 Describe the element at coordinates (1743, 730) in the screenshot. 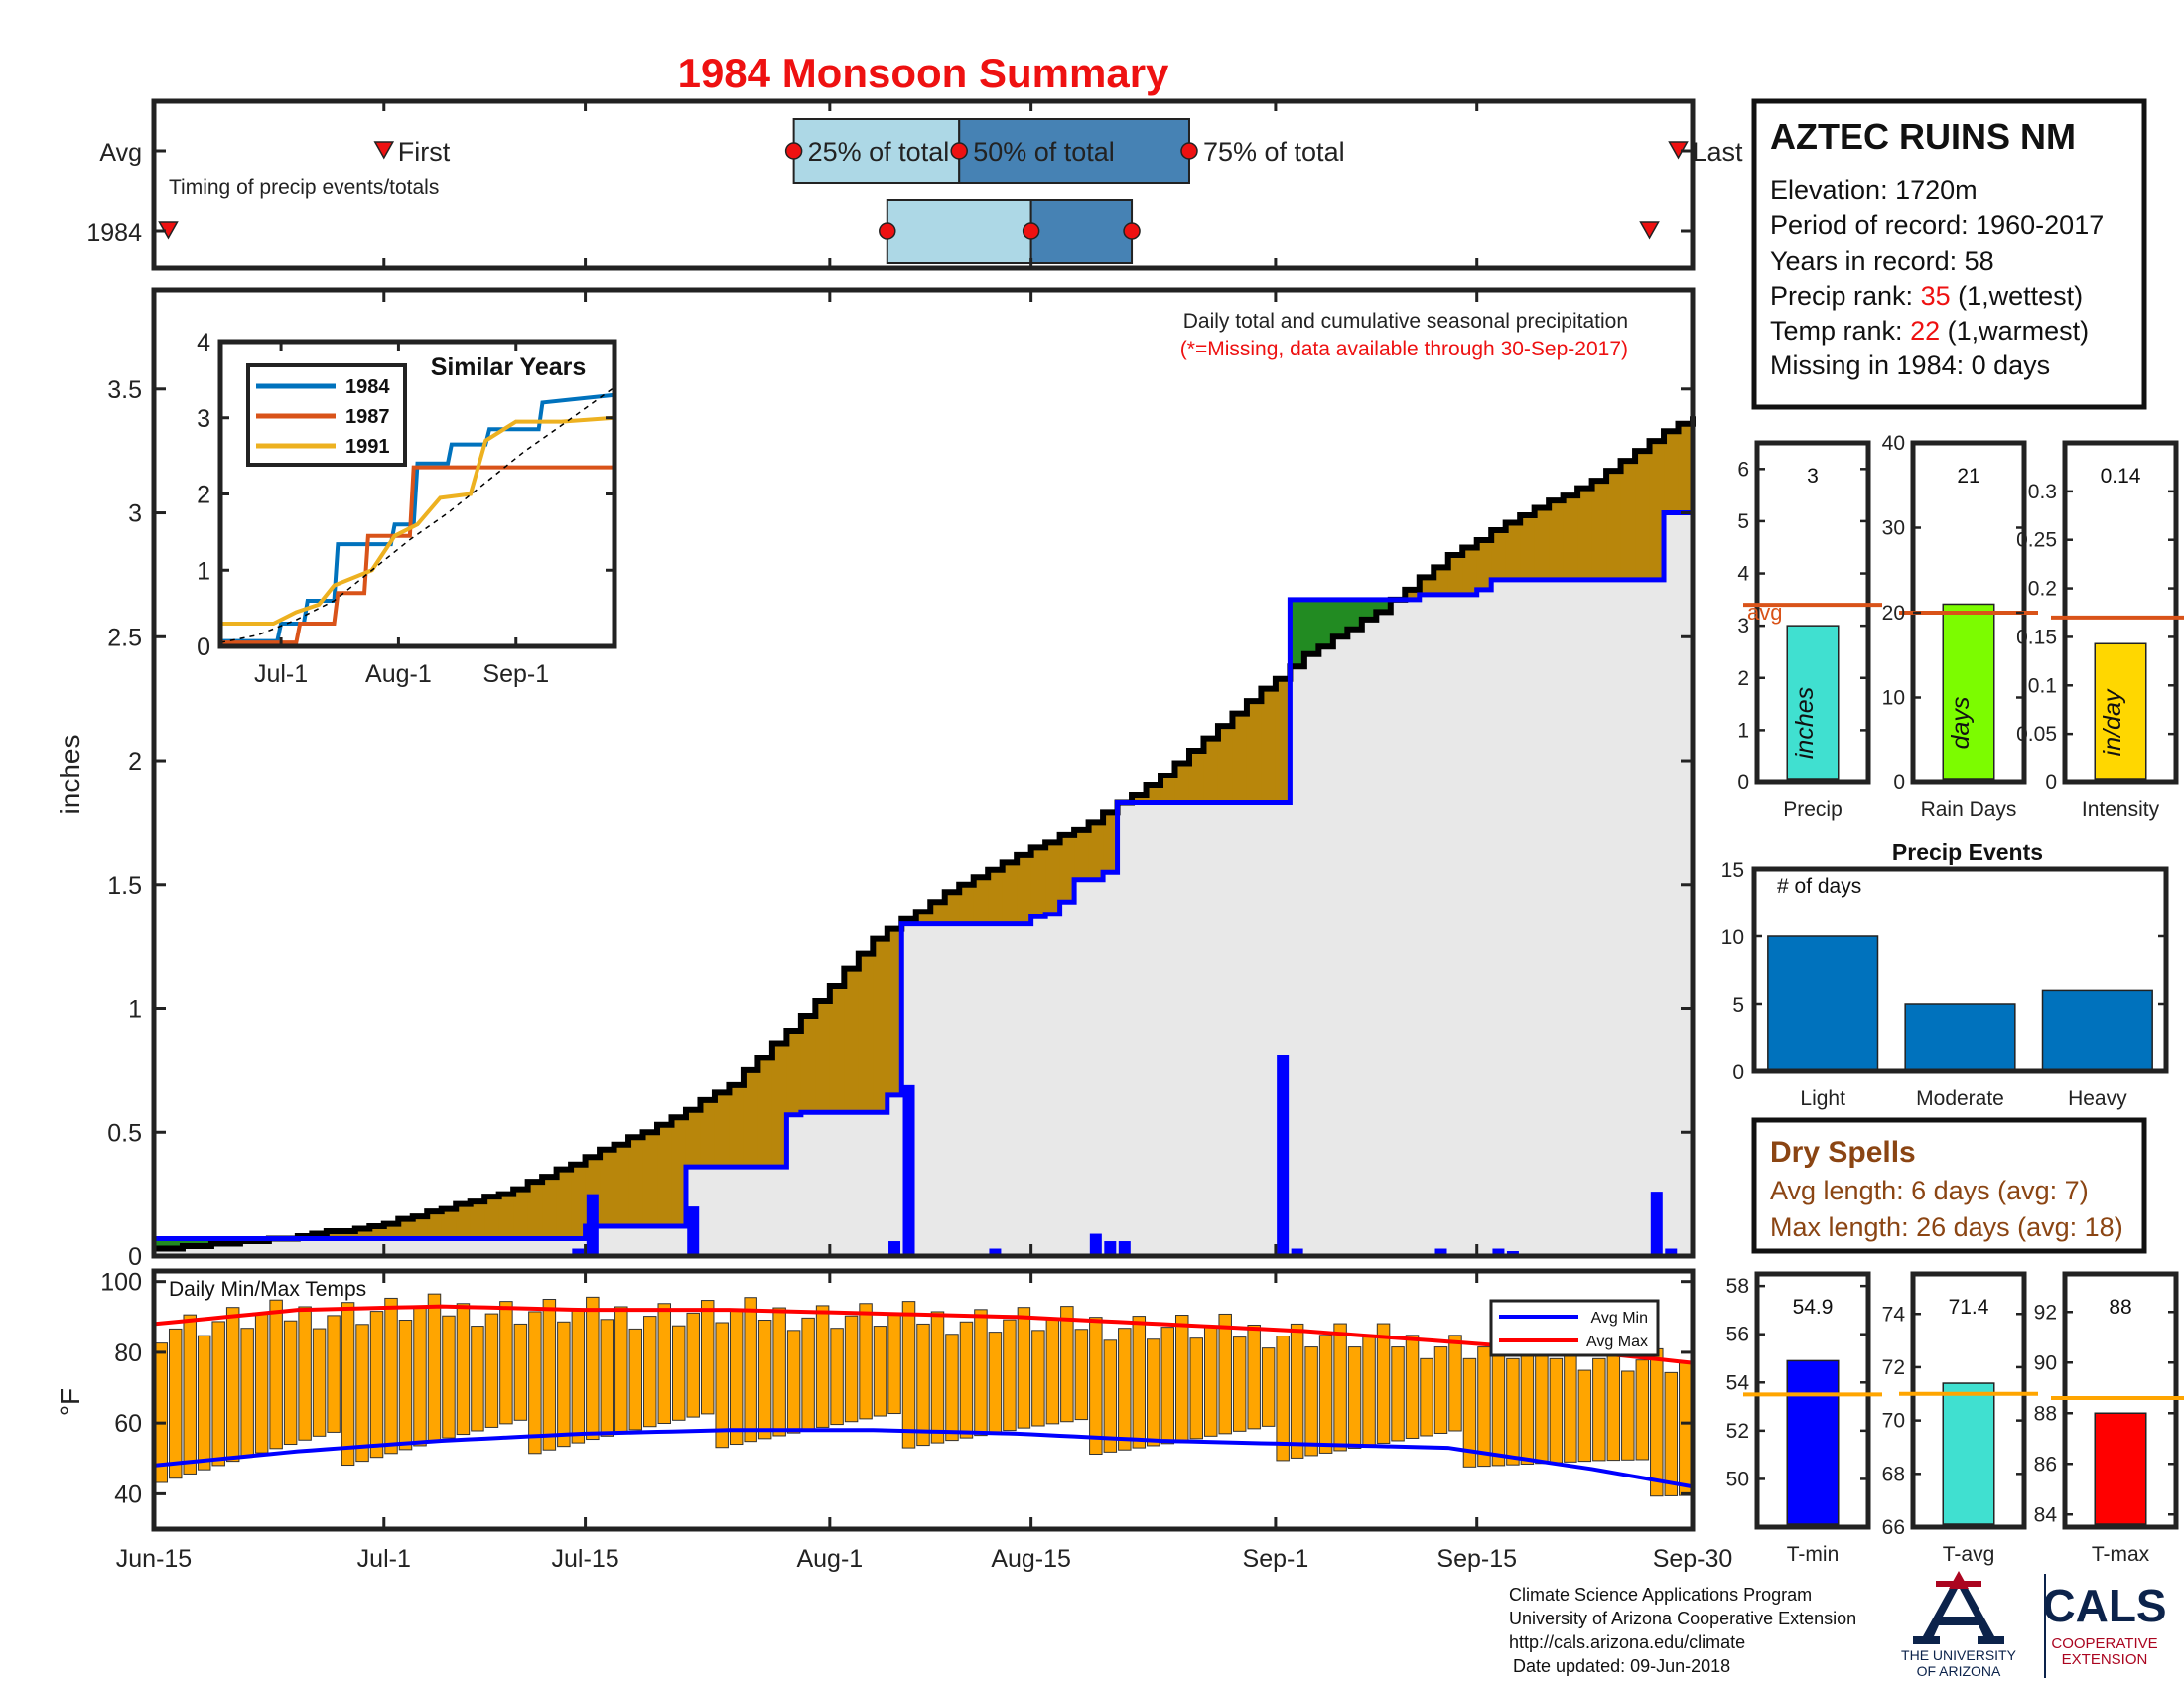

I see `summary-tick-label: 1` at that location.